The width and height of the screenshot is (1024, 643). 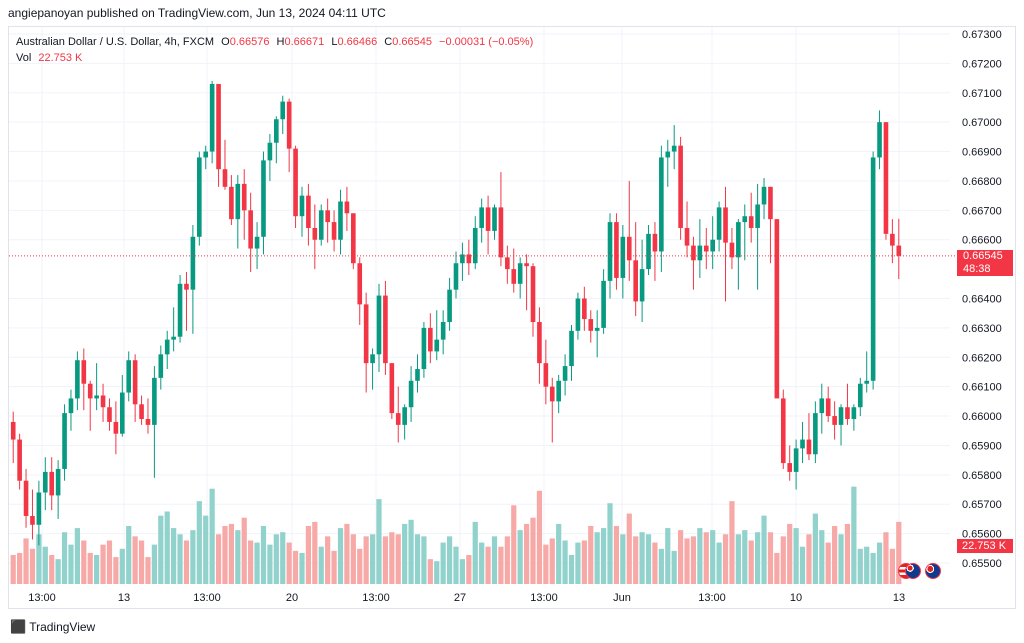 I want to click on volume-tag: 22.753 K, so click(x=985, y=546).